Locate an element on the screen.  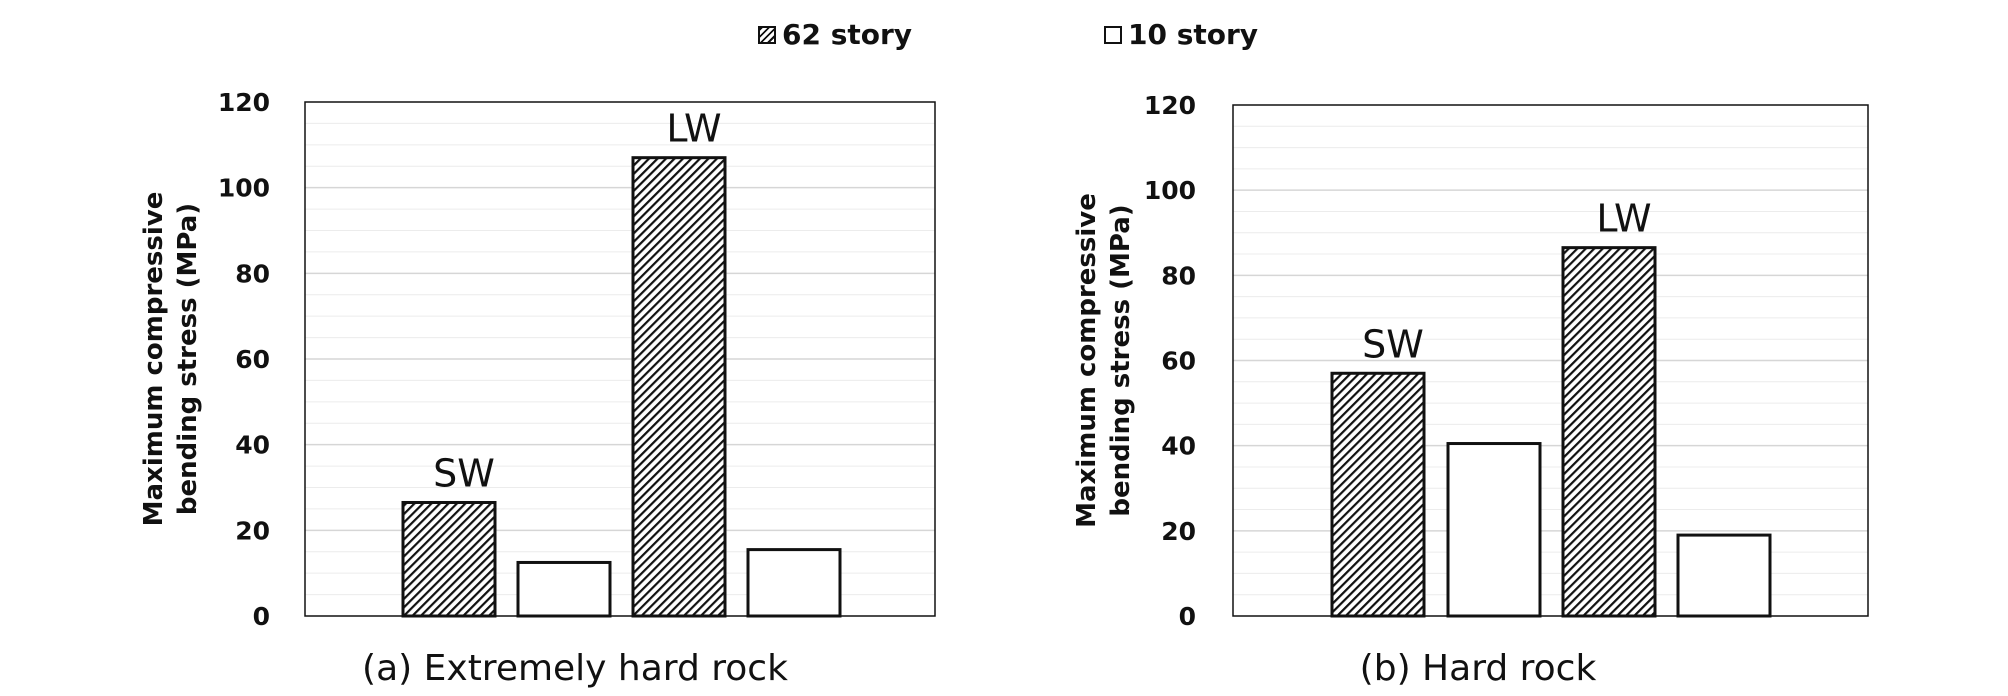
chart-caption: (b) Hard rock is located at coordinates (1478, 668).